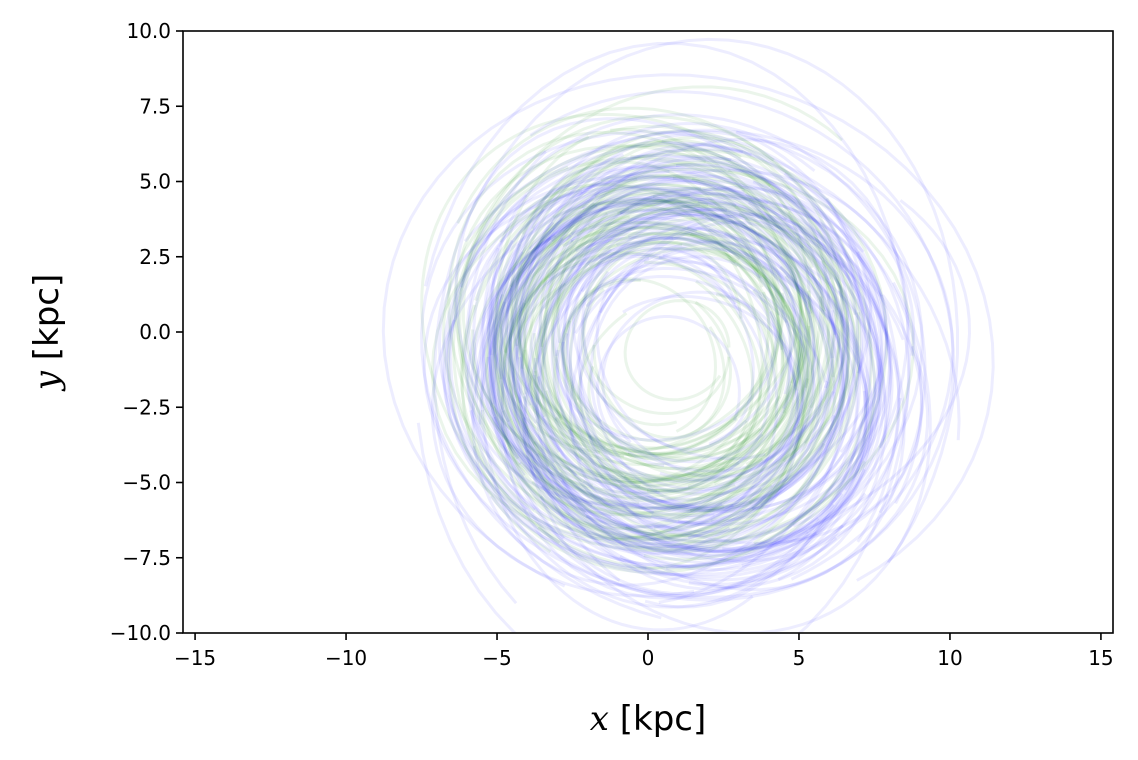 The height and width of the screenshot is (760, 1138). Describe the element at coordinates (146, 558) in the screenshot. I see `y-tick-label: −7.5` at that location.